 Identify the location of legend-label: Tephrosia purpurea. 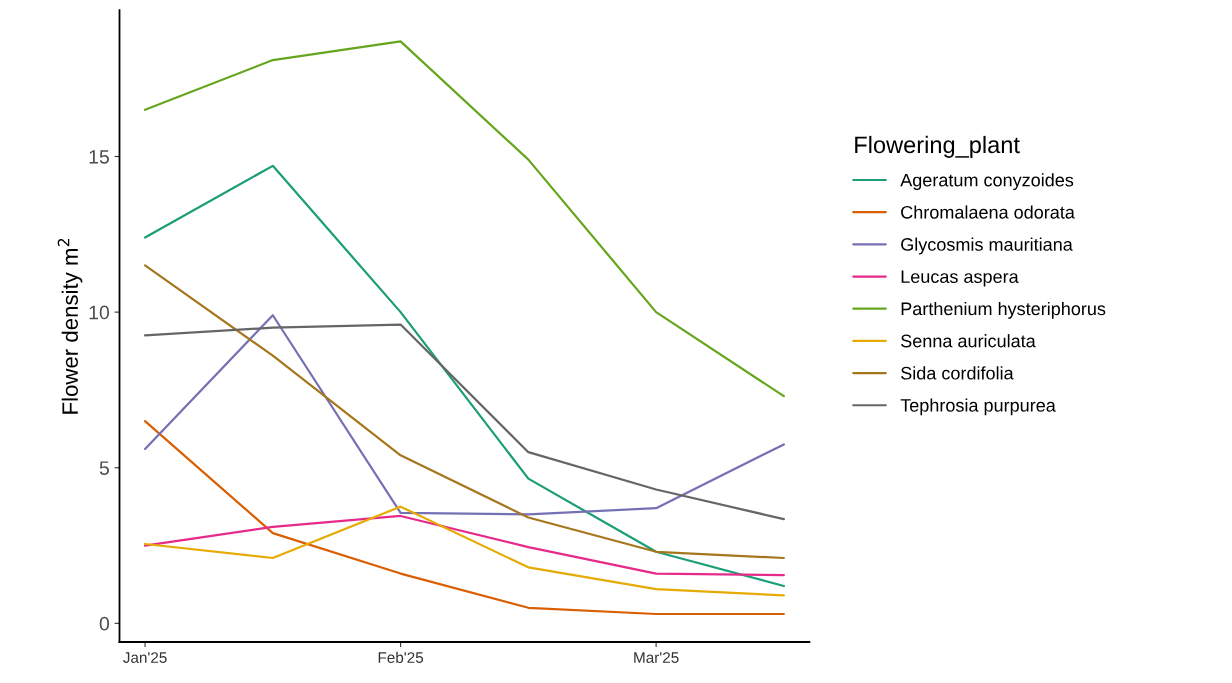
(978, 407).